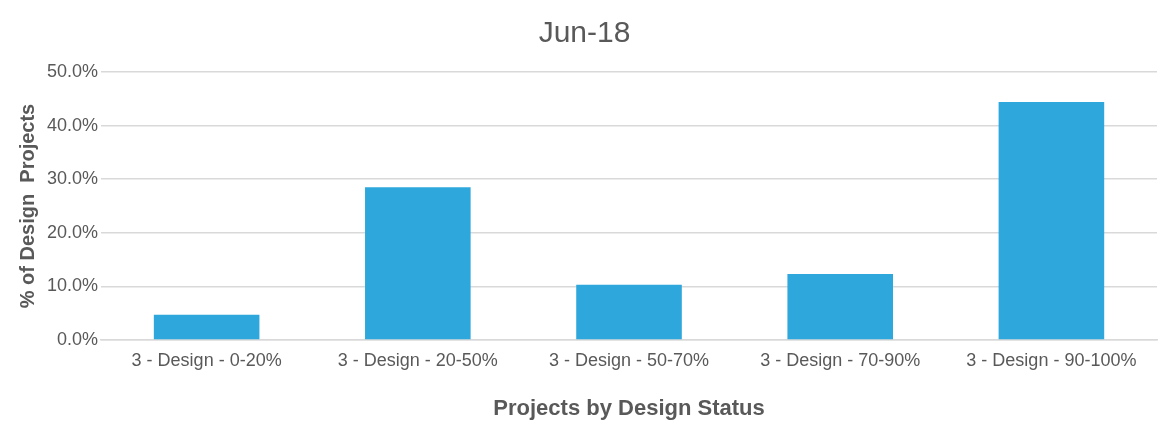  Describe the element at coordinates (629, 359) in the screenshot. I see `x-tick-label: 3 - Design - 50-70%` at that location.